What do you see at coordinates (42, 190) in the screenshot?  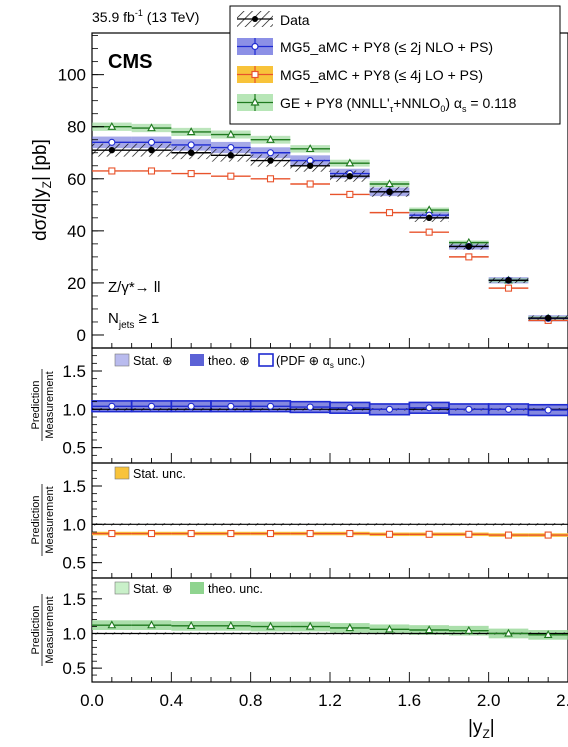 I see `main-y-axis-label: dσ/d|yZ| [pb]` at bounding box center [42, 190].